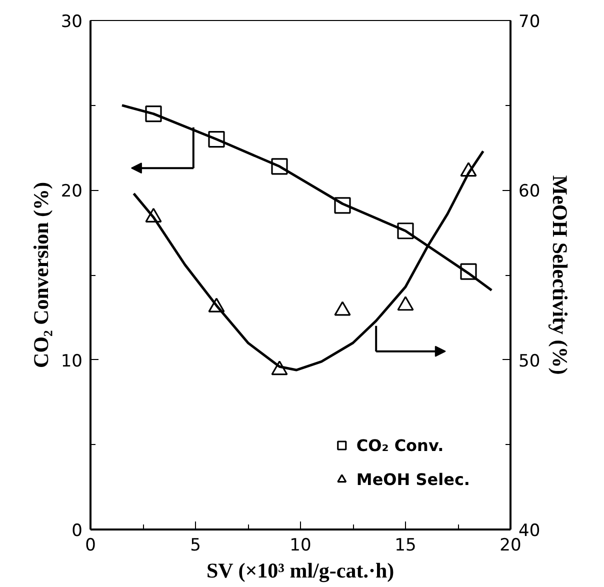  Describe the element at coordinates (511, 546) in the screenshot. I see `x-tick-label: 20` at that location.